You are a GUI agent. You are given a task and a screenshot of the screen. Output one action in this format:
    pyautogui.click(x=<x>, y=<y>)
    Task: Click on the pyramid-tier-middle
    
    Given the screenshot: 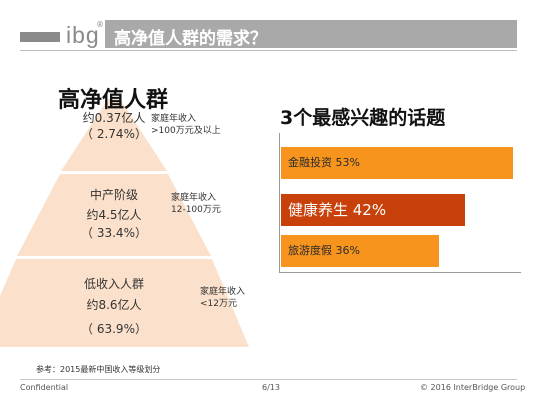 What is the action you would take?
    pyautogui.click(x=114, y=215)
    